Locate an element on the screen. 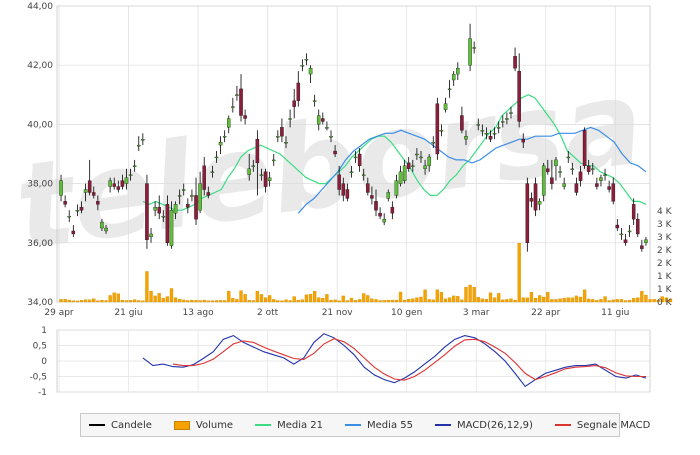 The image size is (700, 455). macd-tick-label: -1 is located at coordinates (42, 393).